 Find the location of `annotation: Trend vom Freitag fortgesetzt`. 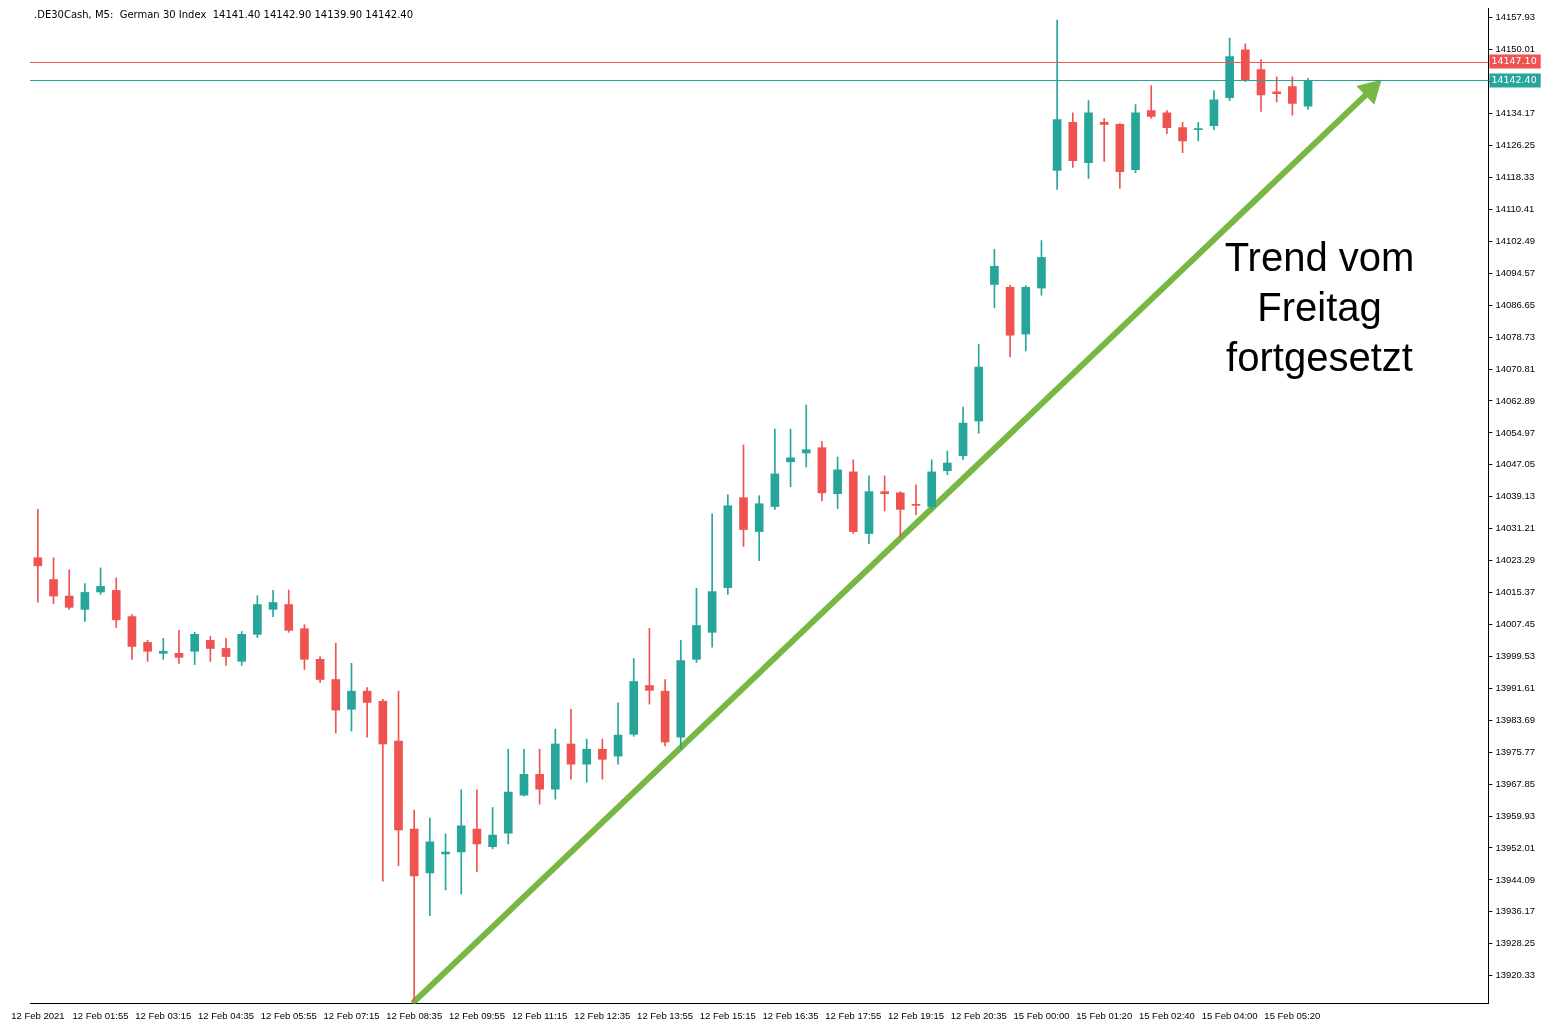

annotation: Trend vom Freitag fortgesetzt is located at coordinates (1319, 307).